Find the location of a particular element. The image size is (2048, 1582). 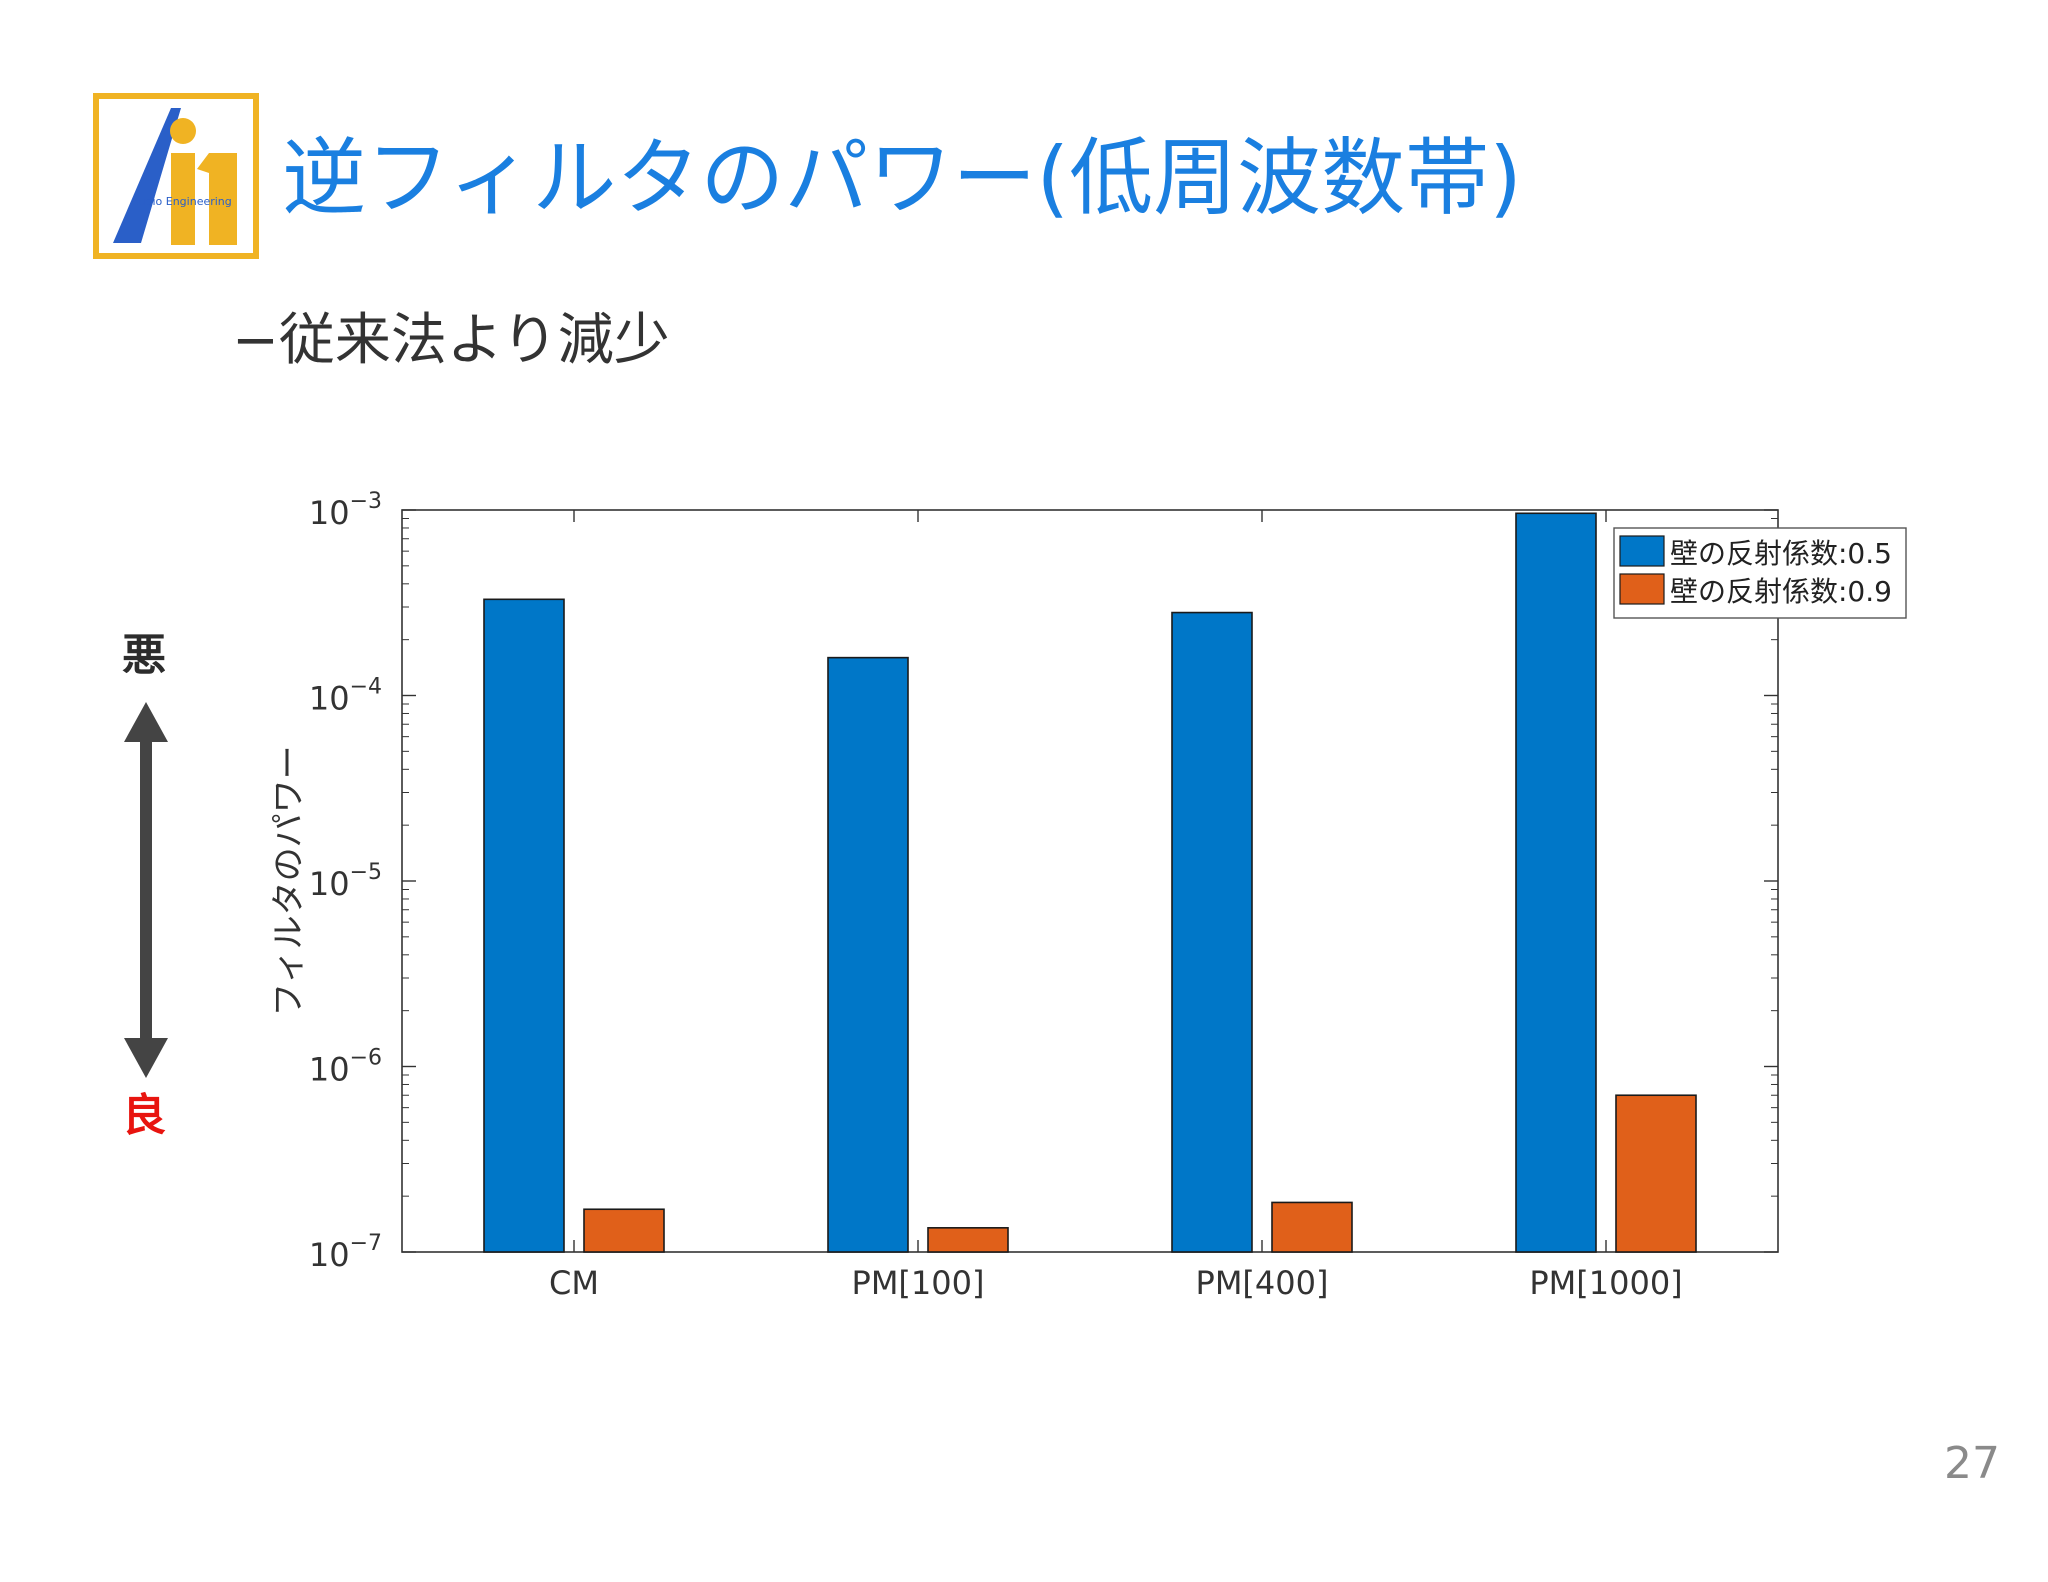

y-tick-label: 10⁻⁶ is located at coordinates (345, 1067).